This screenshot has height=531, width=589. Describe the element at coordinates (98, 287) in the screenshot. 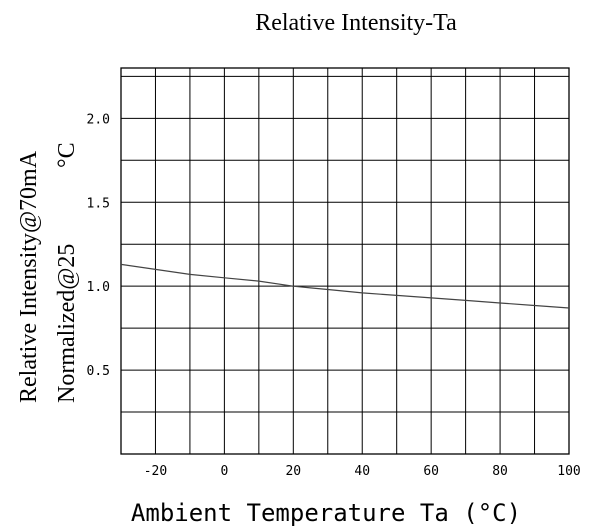

I see `y-tick-label: 1.0` at that location.